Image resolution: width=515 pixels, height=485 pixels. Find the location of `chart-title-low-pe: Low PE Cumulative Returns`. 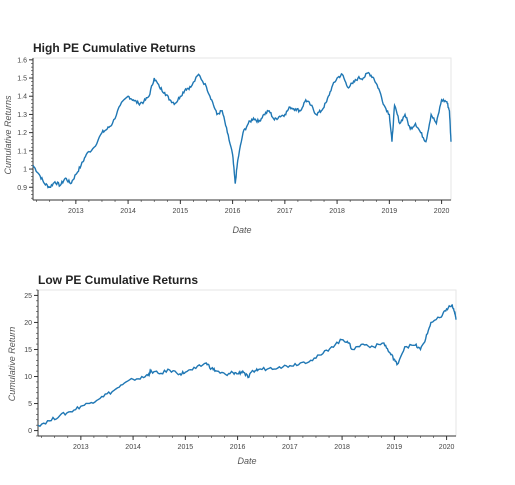

chart-title-low-pe: Low PE Cumulative Returns is located at coordinates (118, 280).